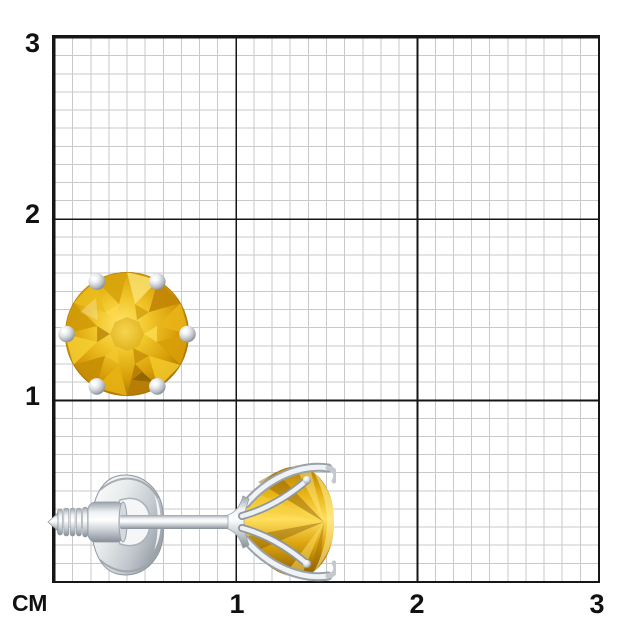 This screenshot has width=640, height=640. What do you see at coordinates (237, 604) in the screenshot?
I see `x-tick-1: 1` at bounding box center [237, 604].